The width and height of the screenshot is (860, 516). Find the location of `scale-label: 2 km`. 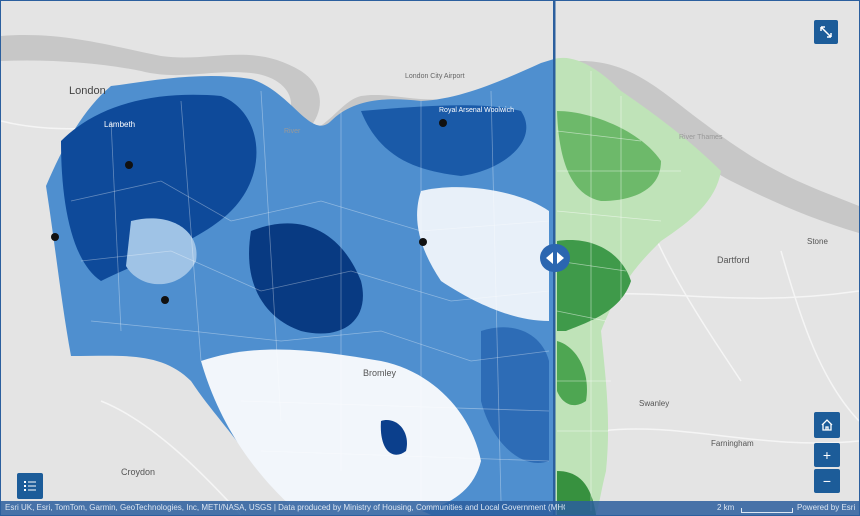

scale-label: 2 km is located at coordinates (726, 507).